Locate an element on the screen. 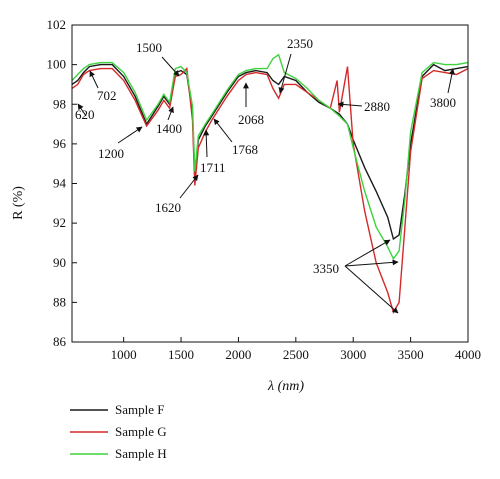 This screenshot has width=500, height=479. legend-label: Sample F is located at coordinates (139, 409).